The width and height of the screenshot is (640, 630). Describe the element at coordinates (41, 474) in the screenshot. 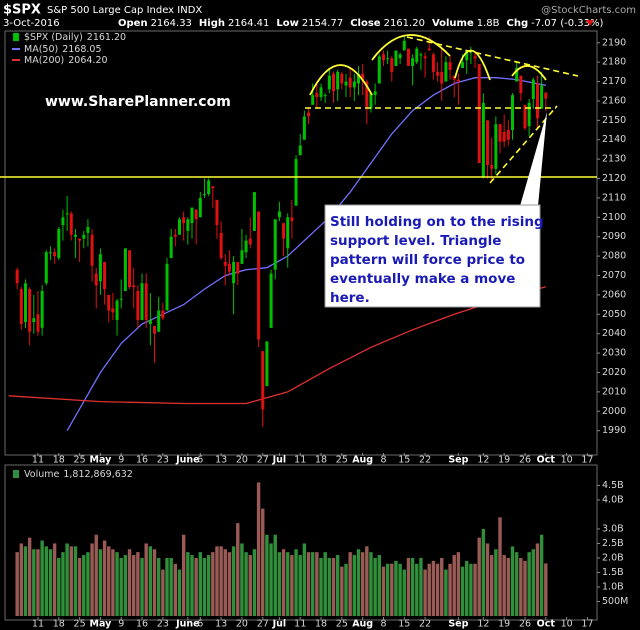

I see `legend-name: Volume` at that location.